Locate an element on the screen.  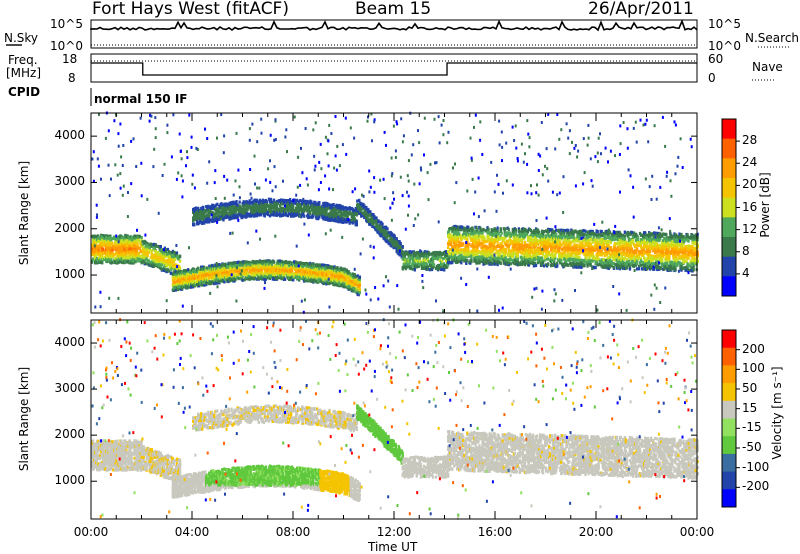
noise-tick-low-left: 10^0 is located at coordinates (66, 46).